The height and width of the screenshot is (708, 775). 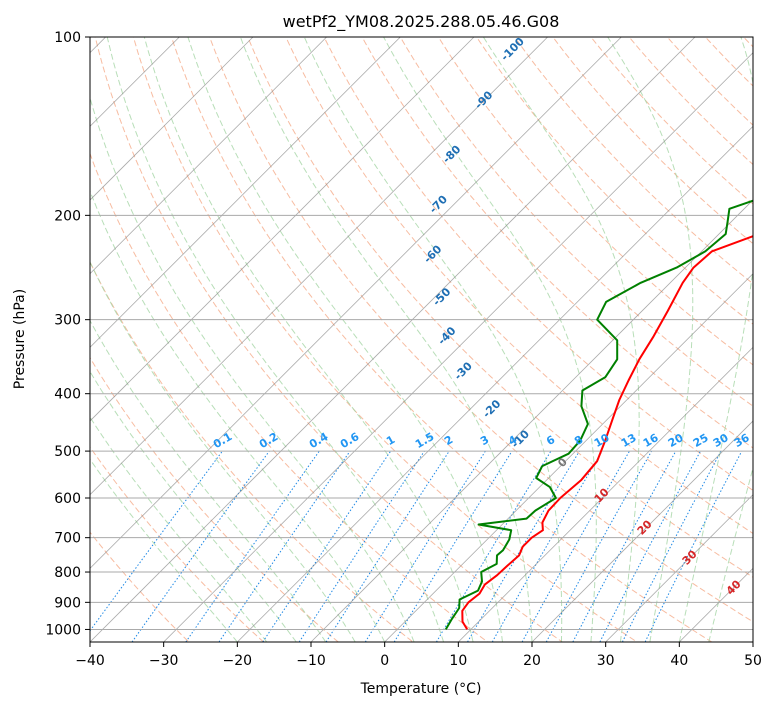 What do you see at coordinates (458, 661) in the screenshot?
I see `x-tick-label: 10` at bounding box center [458, 661].